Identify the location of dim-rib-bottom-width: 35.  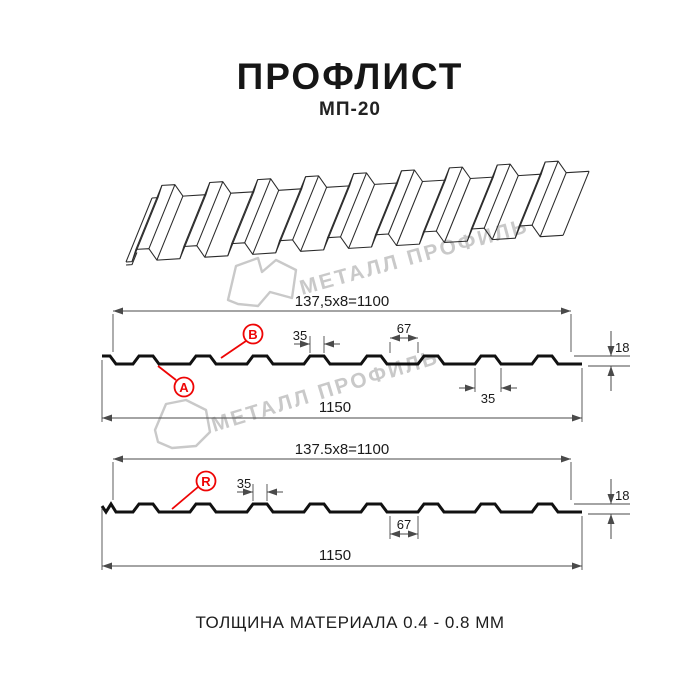
(488, 398).